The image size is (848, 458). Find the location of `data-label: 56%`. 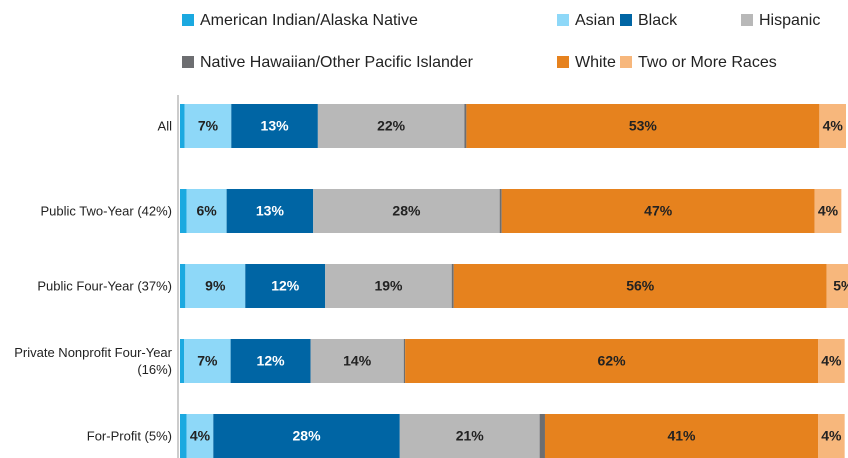

data-label: 56% is located at coordinates (640, 286).